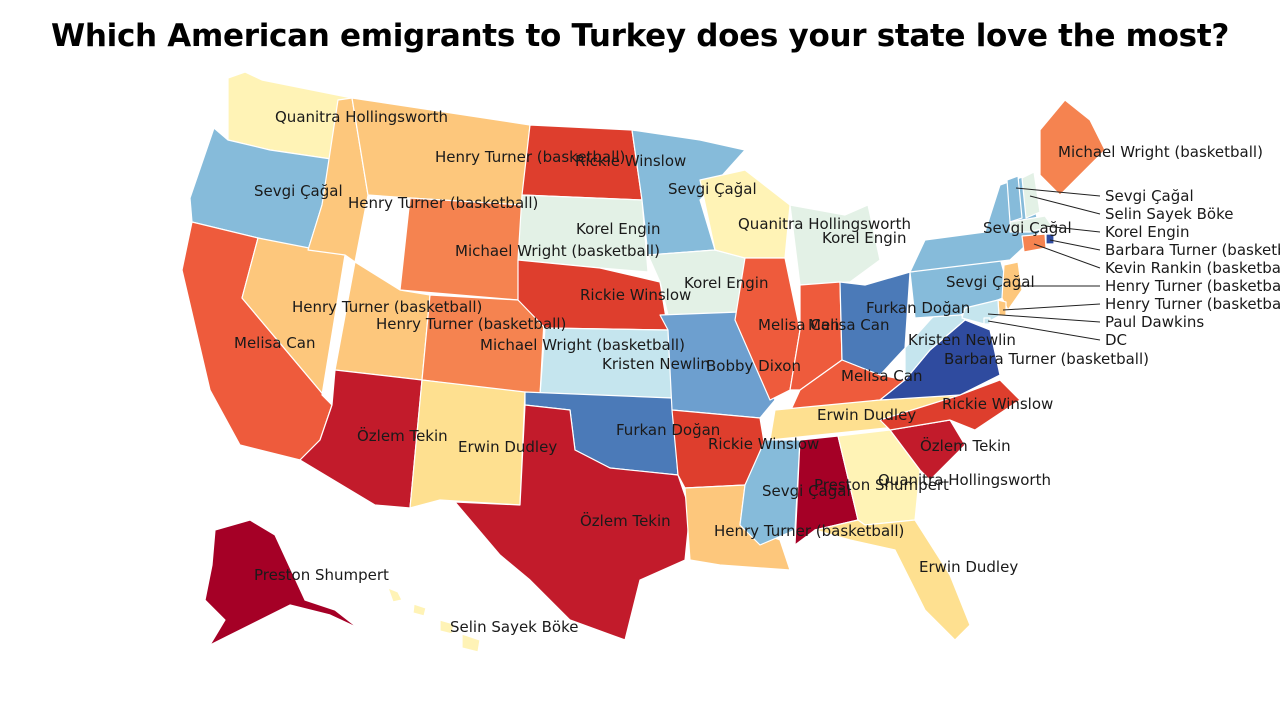  Describe the element at coordinates (918, 308) in the screenshot. I see `state-label-oh: Furkan Doğan` at that location.